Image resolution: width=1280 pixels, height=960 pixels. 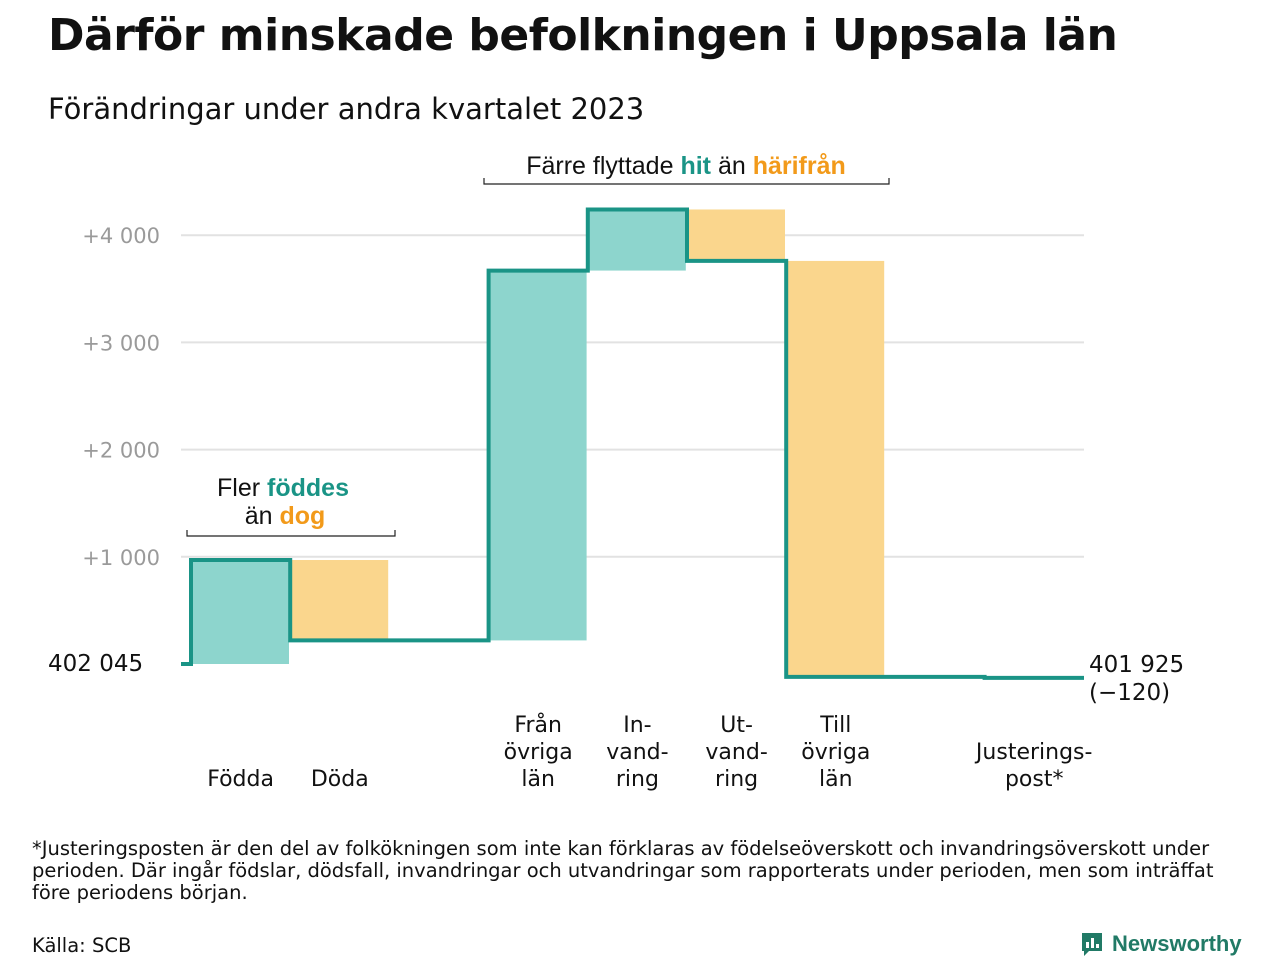 What do you see at coordinates (121, 451) in the screenshot?
I see `y-tick-label: +2 000` at bounding box center [121, 451].